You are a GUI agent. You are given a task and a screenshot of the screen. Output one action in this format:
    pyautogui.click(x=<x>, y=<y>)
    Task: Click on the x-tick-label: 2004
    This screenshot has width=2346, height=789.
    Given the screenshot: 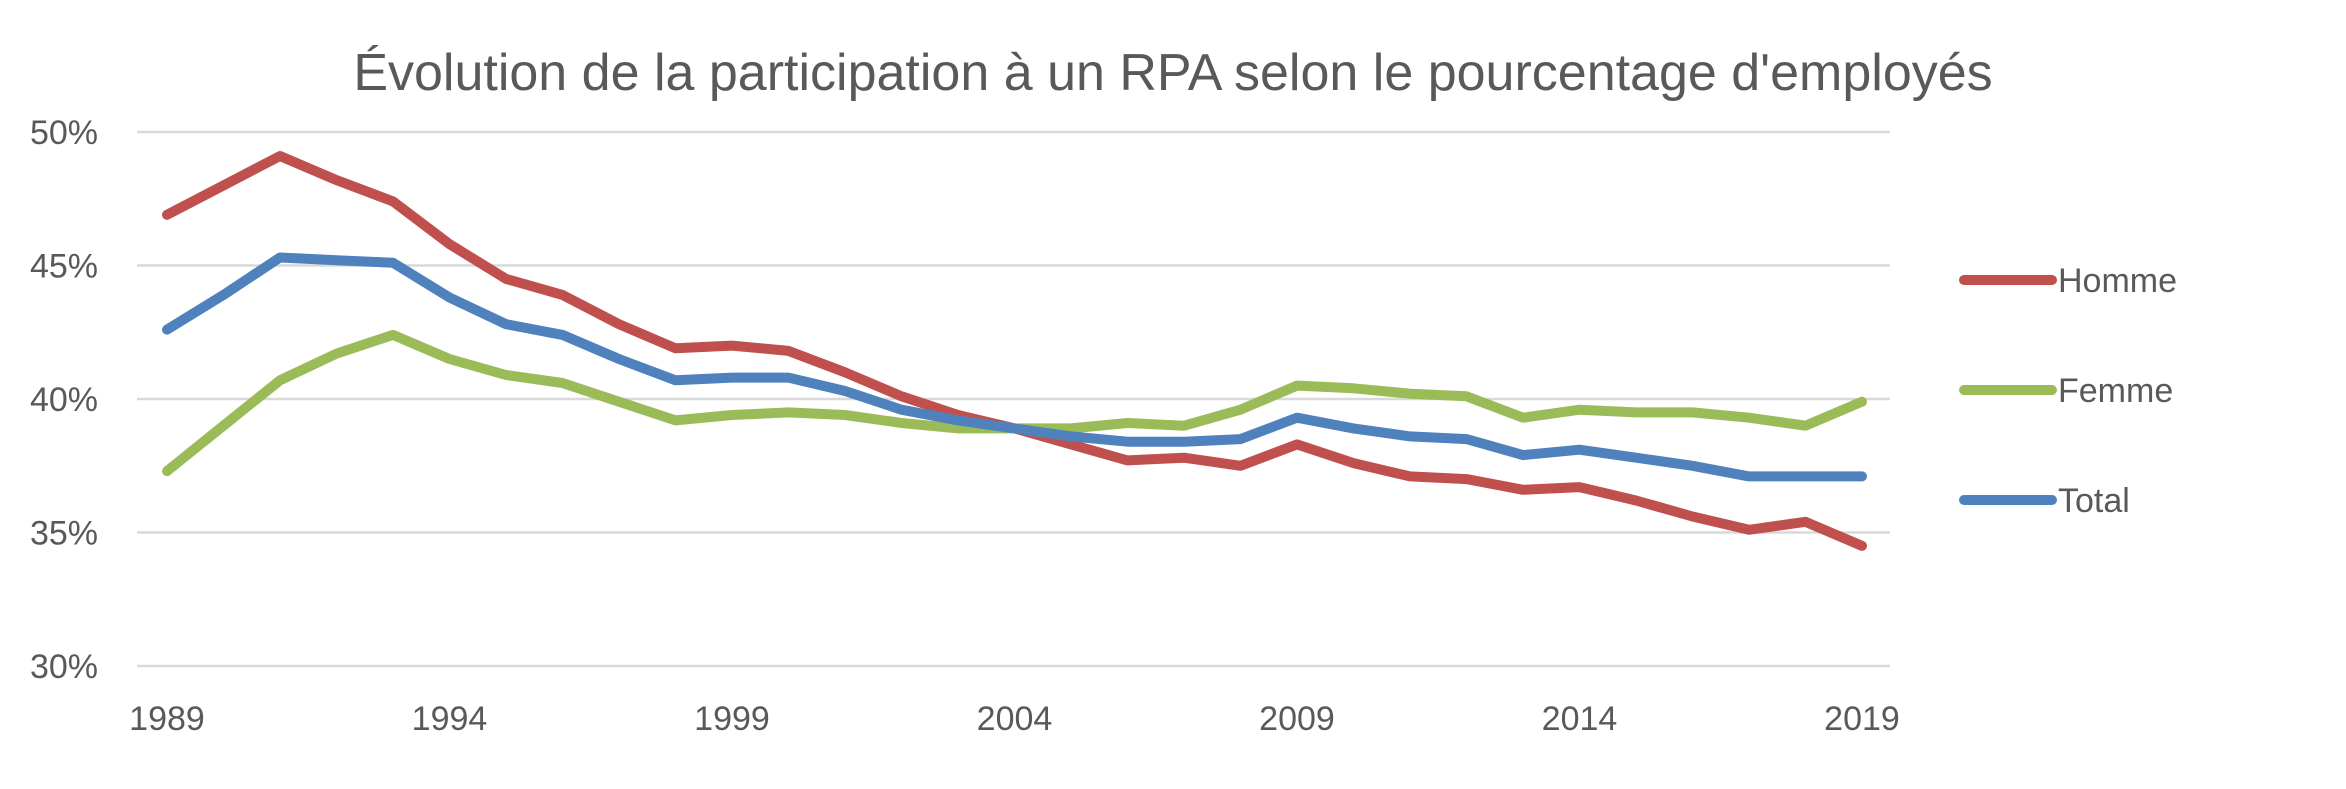 What is the action you would take?
    pyautogui.click(x=1015, y=719)
    